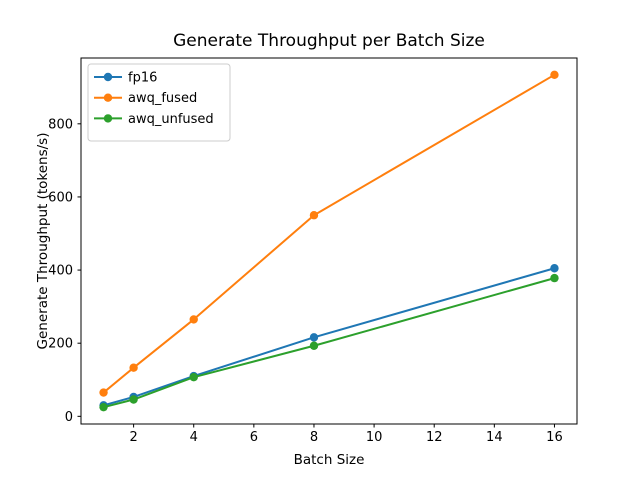 This screenshot has width=640, height=480. Describe the element at coordinates (60, 271) in the screenshot. I see `y-tick-label: 400` at that location.